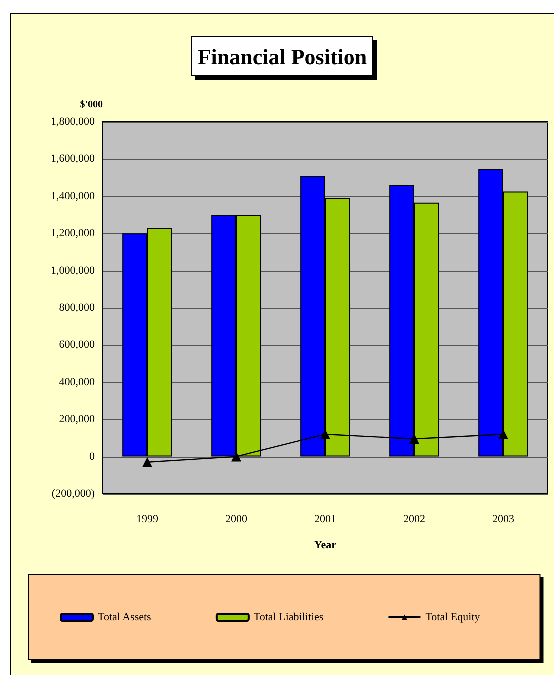  What do you see at coordinates (73, 270) in the screenshot?
I see `y-tick-label: 1,000,000` at bounding box center [73, 270].